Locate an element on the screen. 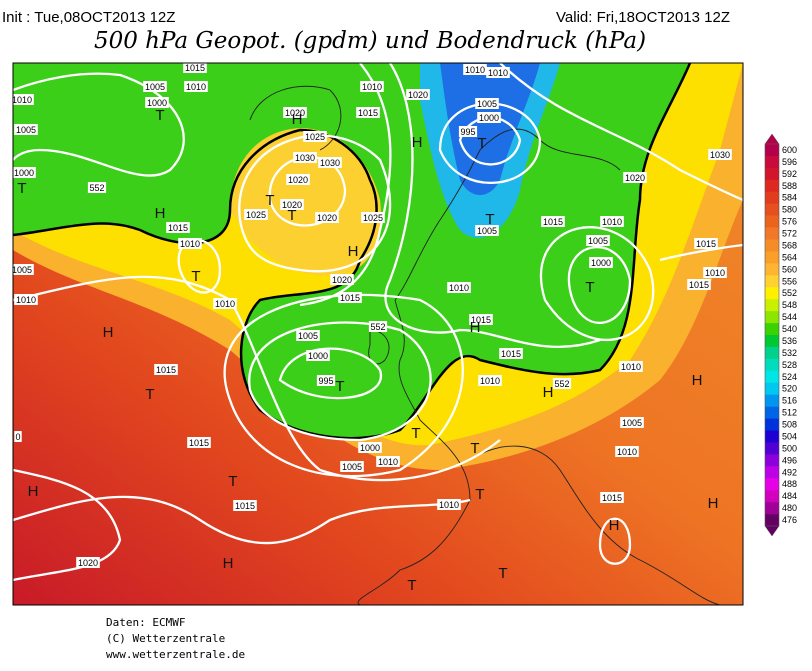  isobar-label: 1030 is located at coordinates (330, 163).